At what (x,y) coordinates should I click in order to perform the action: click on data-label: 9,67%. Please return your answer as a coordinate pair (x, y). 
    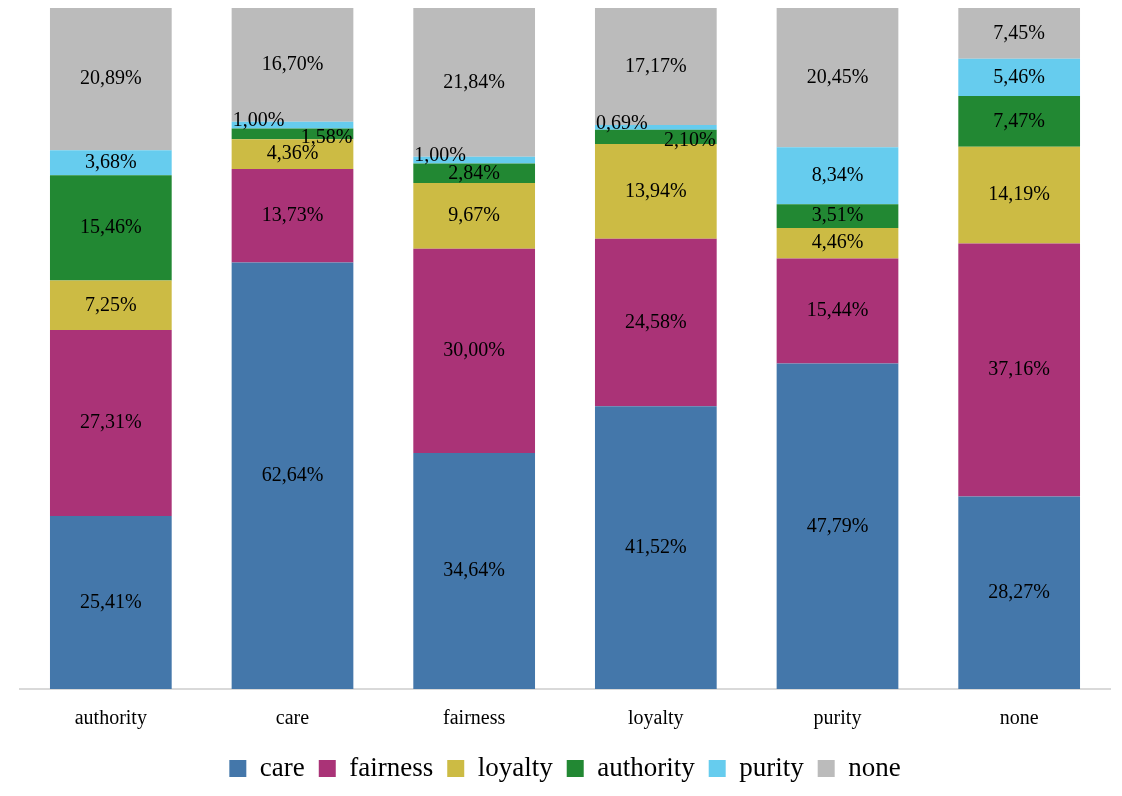
    Looking at the image, I should click on (474, 214).